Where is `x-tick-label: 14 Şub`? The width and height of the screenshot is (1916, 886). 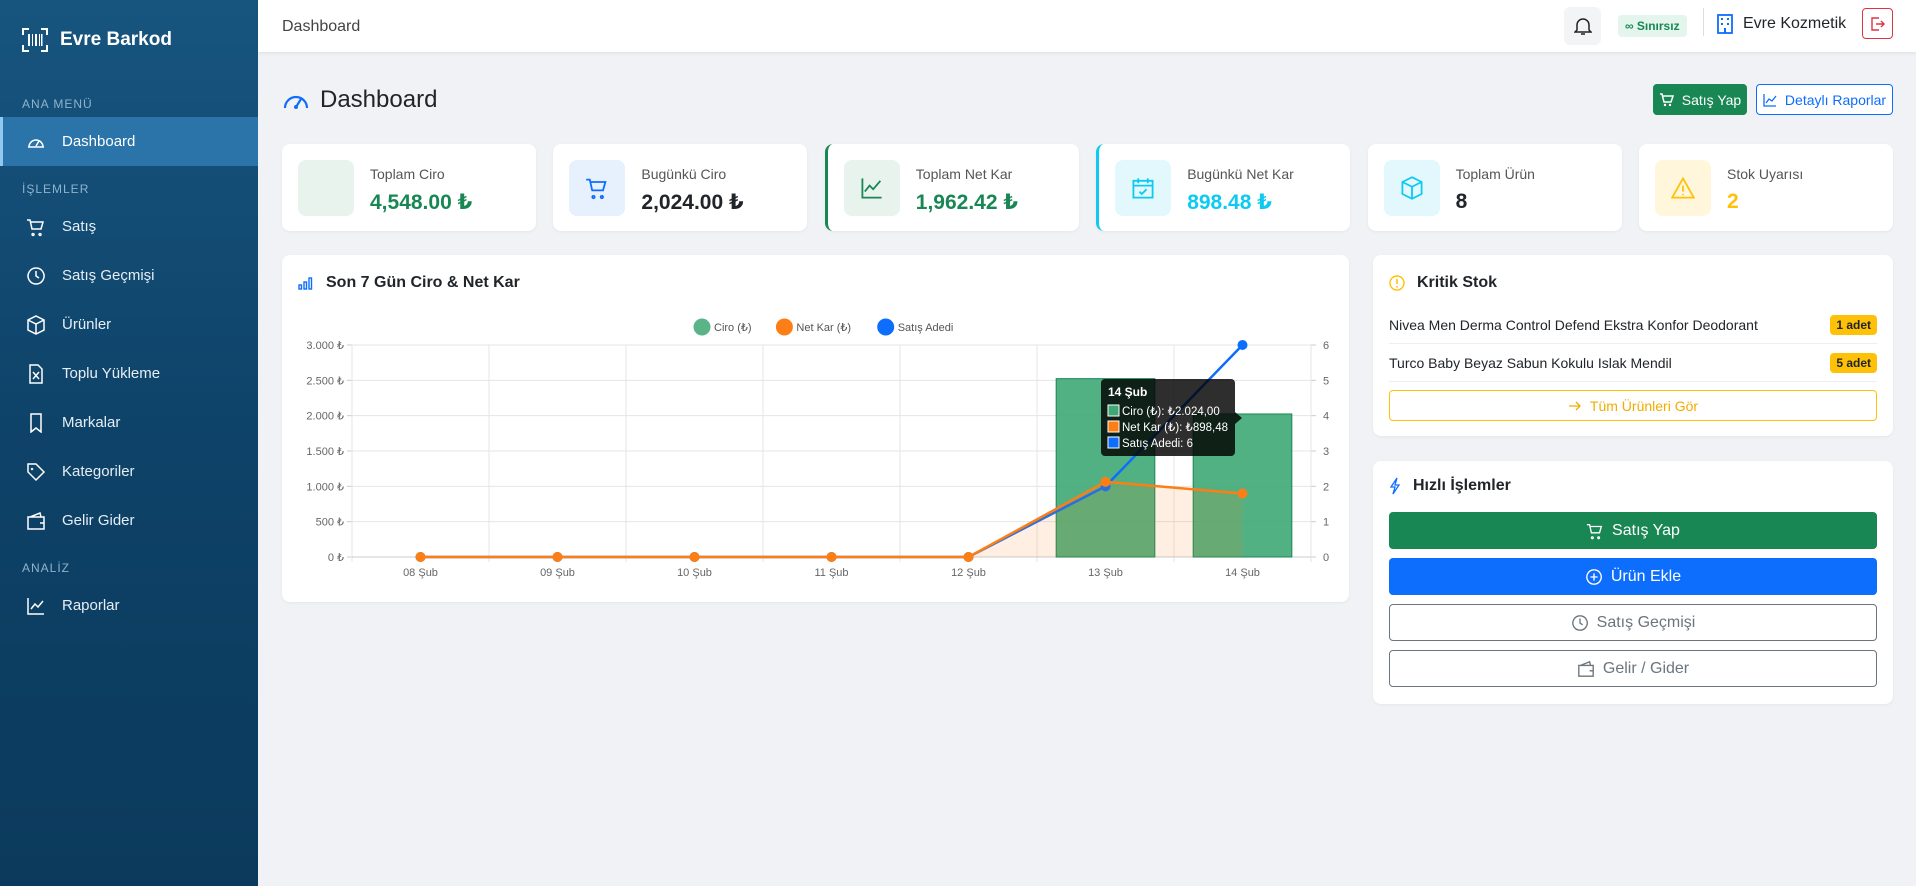 x-tick-label: 14 Şub is located at coordinates (1242, 573).